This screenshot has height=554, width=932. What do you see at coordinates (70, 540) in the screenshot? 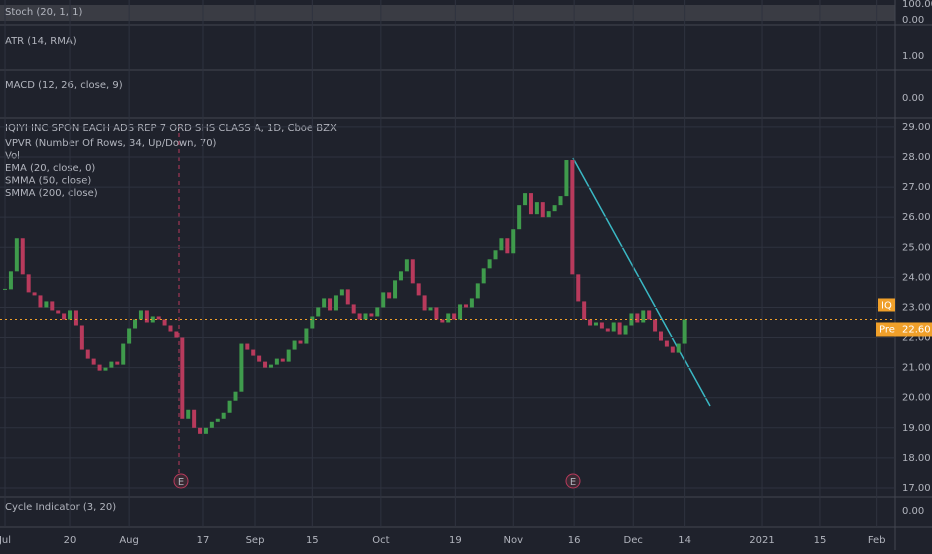
I see `x-tick-label: 20` at bounding box center [70, 540].